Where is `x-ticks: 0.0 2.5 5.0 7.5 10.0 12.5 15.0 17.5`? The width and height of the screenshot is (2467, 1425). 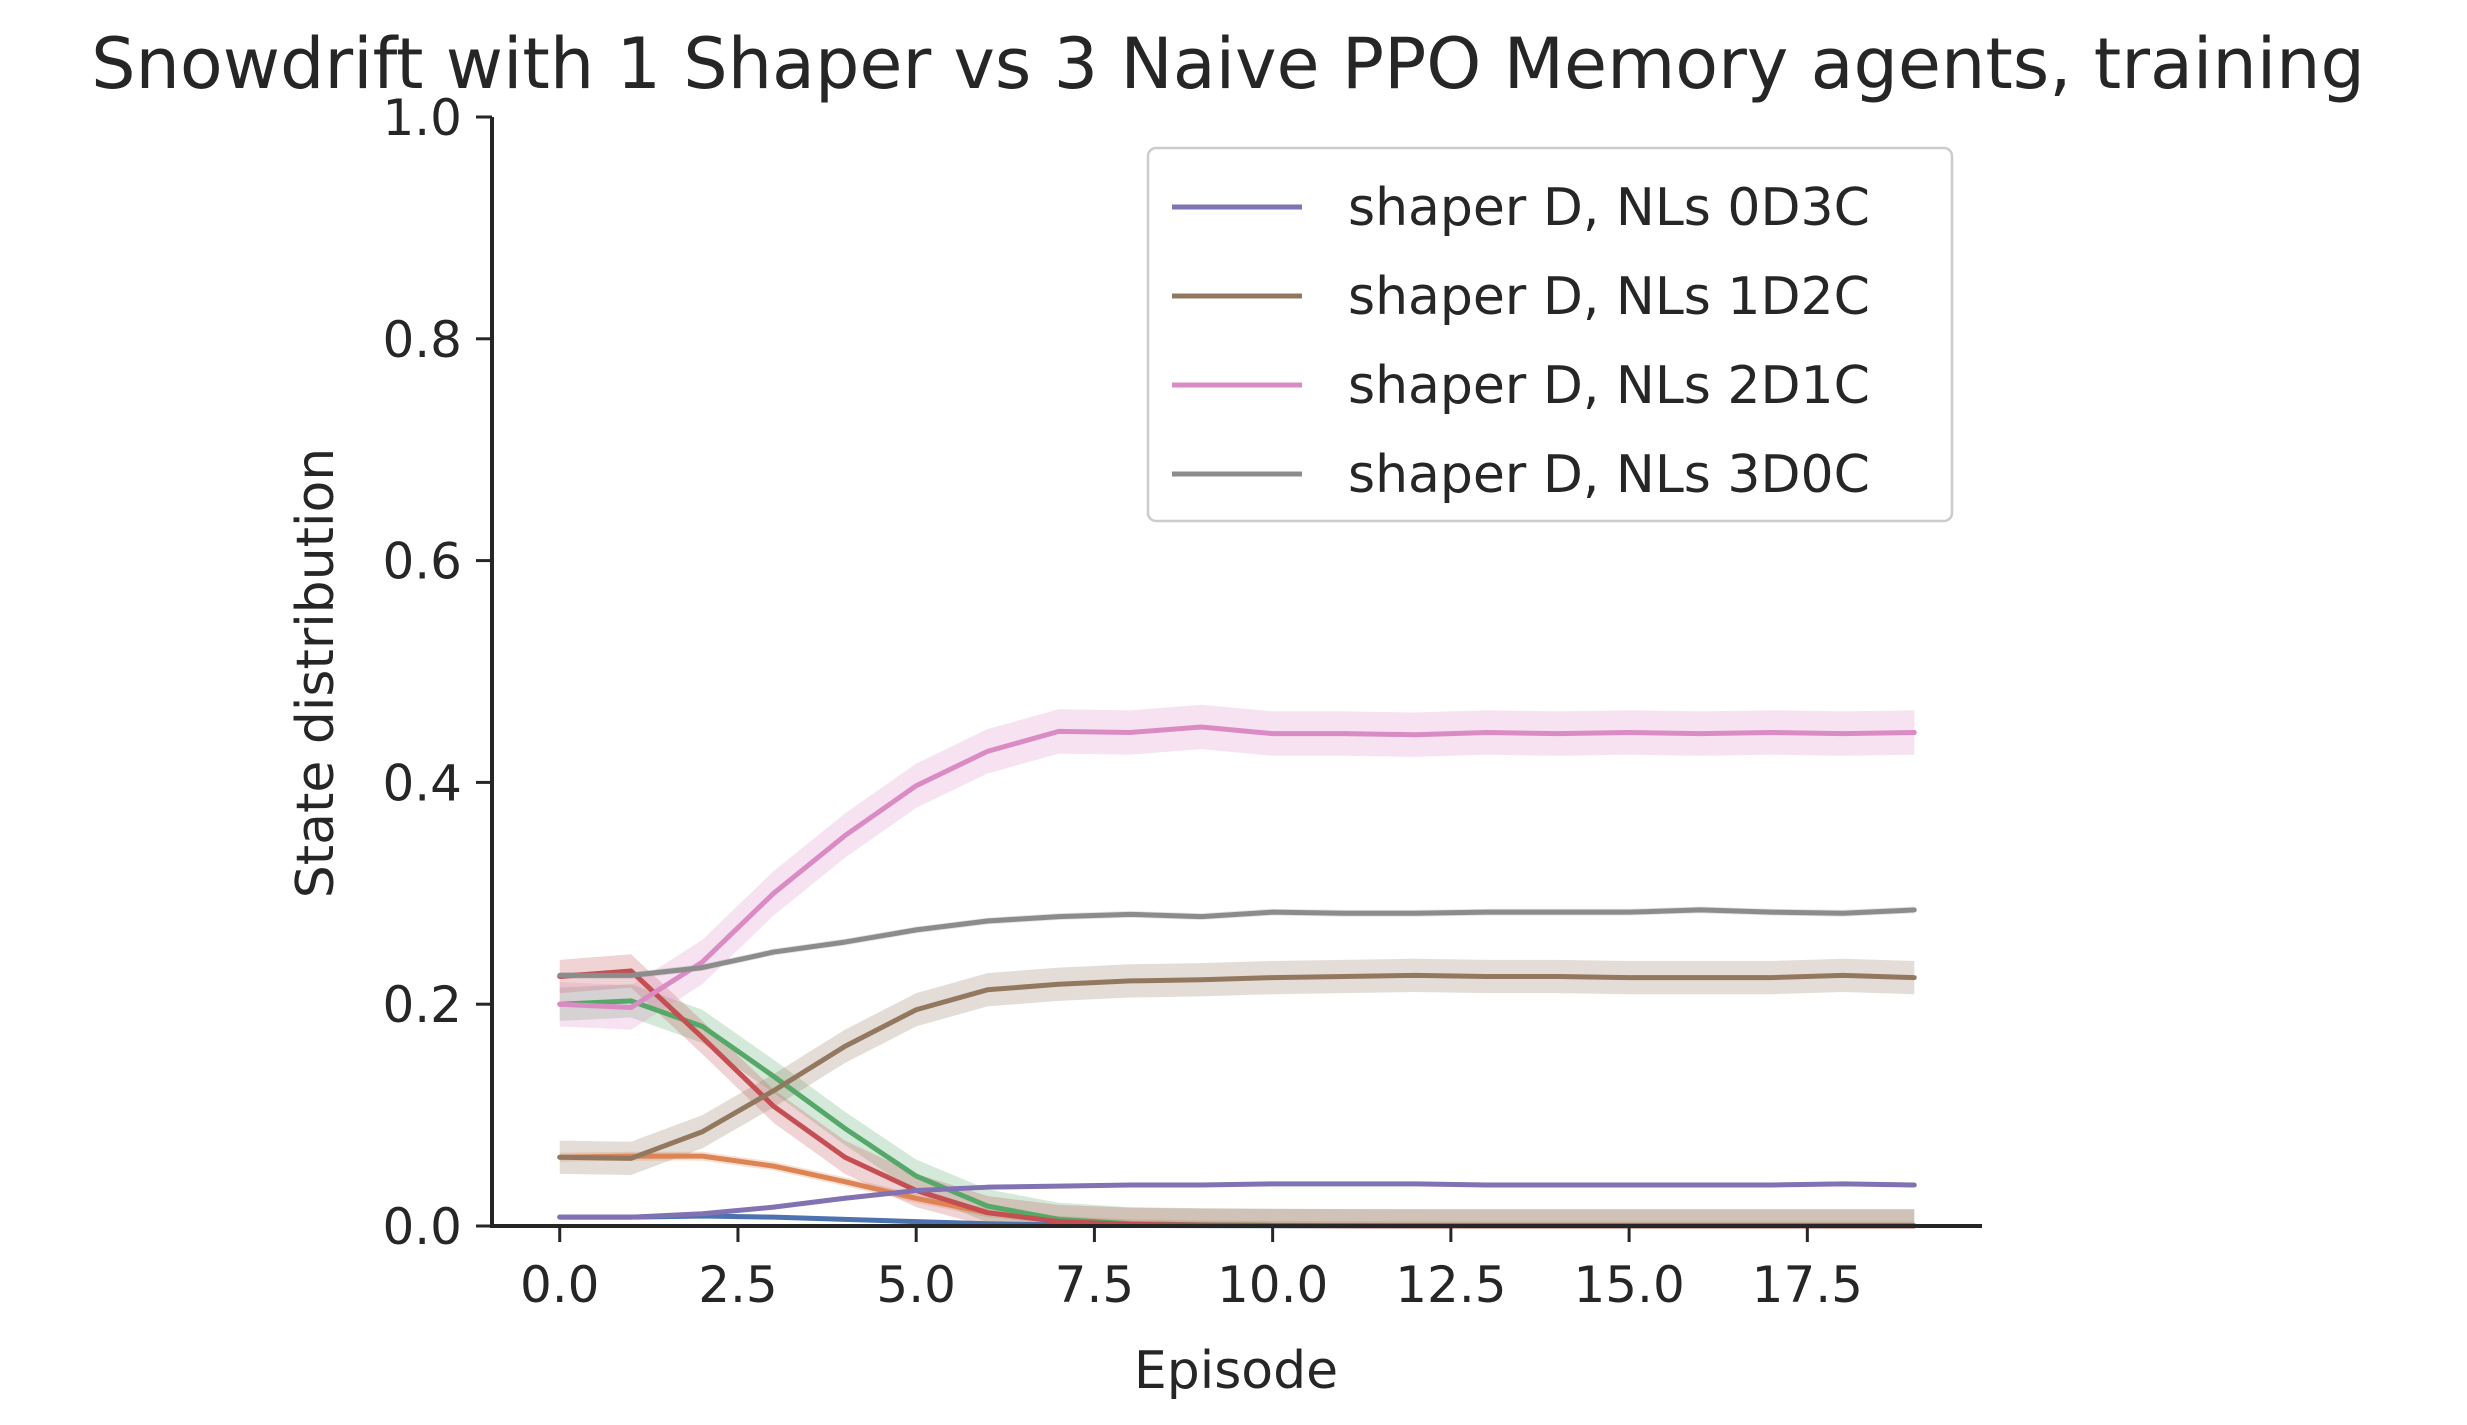 x-ticks: 0.0 2.5 5.0 7.5 10.0 12.5 15.0 17.5 is located at coordinates (1191, 1270).